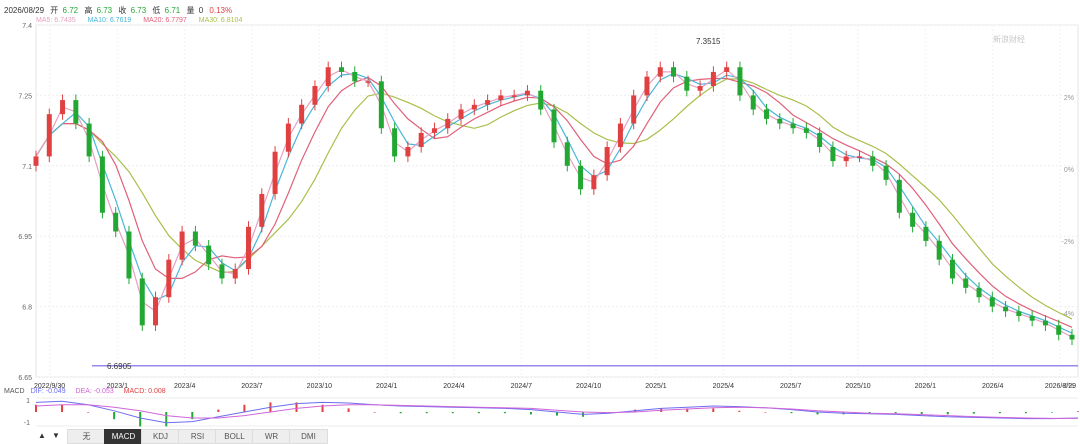 Image resolution: width=1080 pixels, height=444 pixels. What do you see at coordinates (88, 10) in the screenshot?
I see `high-label: 高` at bounding box center [88, 10].